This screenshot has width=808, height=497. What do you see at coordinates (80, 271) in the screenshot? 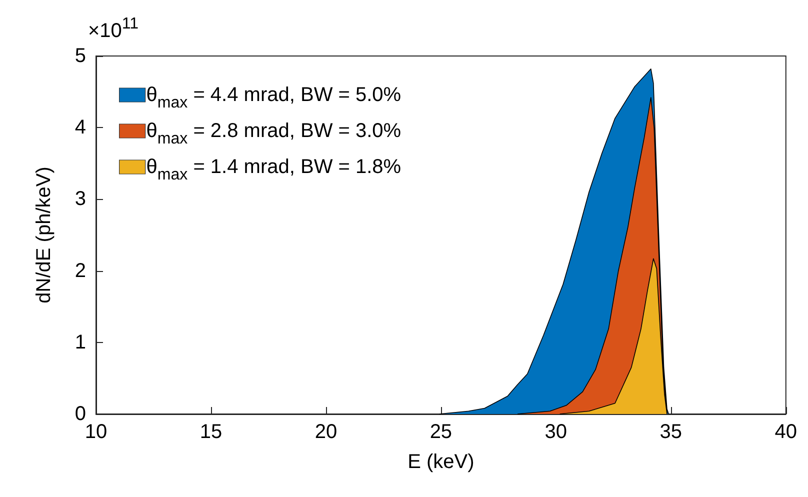
I see `y-tick-label: 2` at bounding box center [80, 271].